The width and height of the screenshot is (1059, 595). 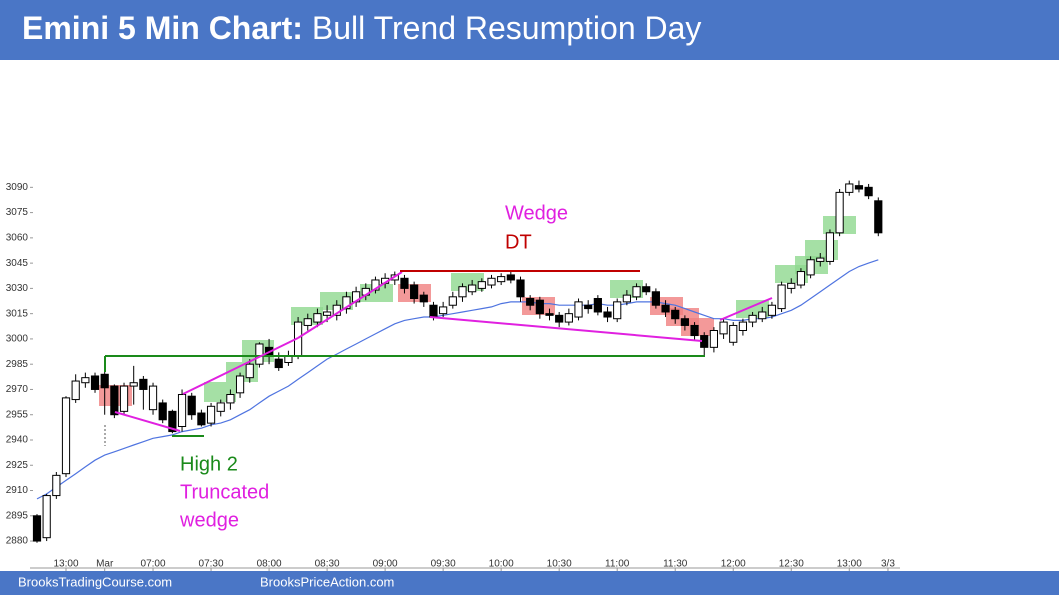 What do you see at coordinates (17, 541) in the screenshot?
I see `y-tick-label: 2880` at bounding box center [17, 541].